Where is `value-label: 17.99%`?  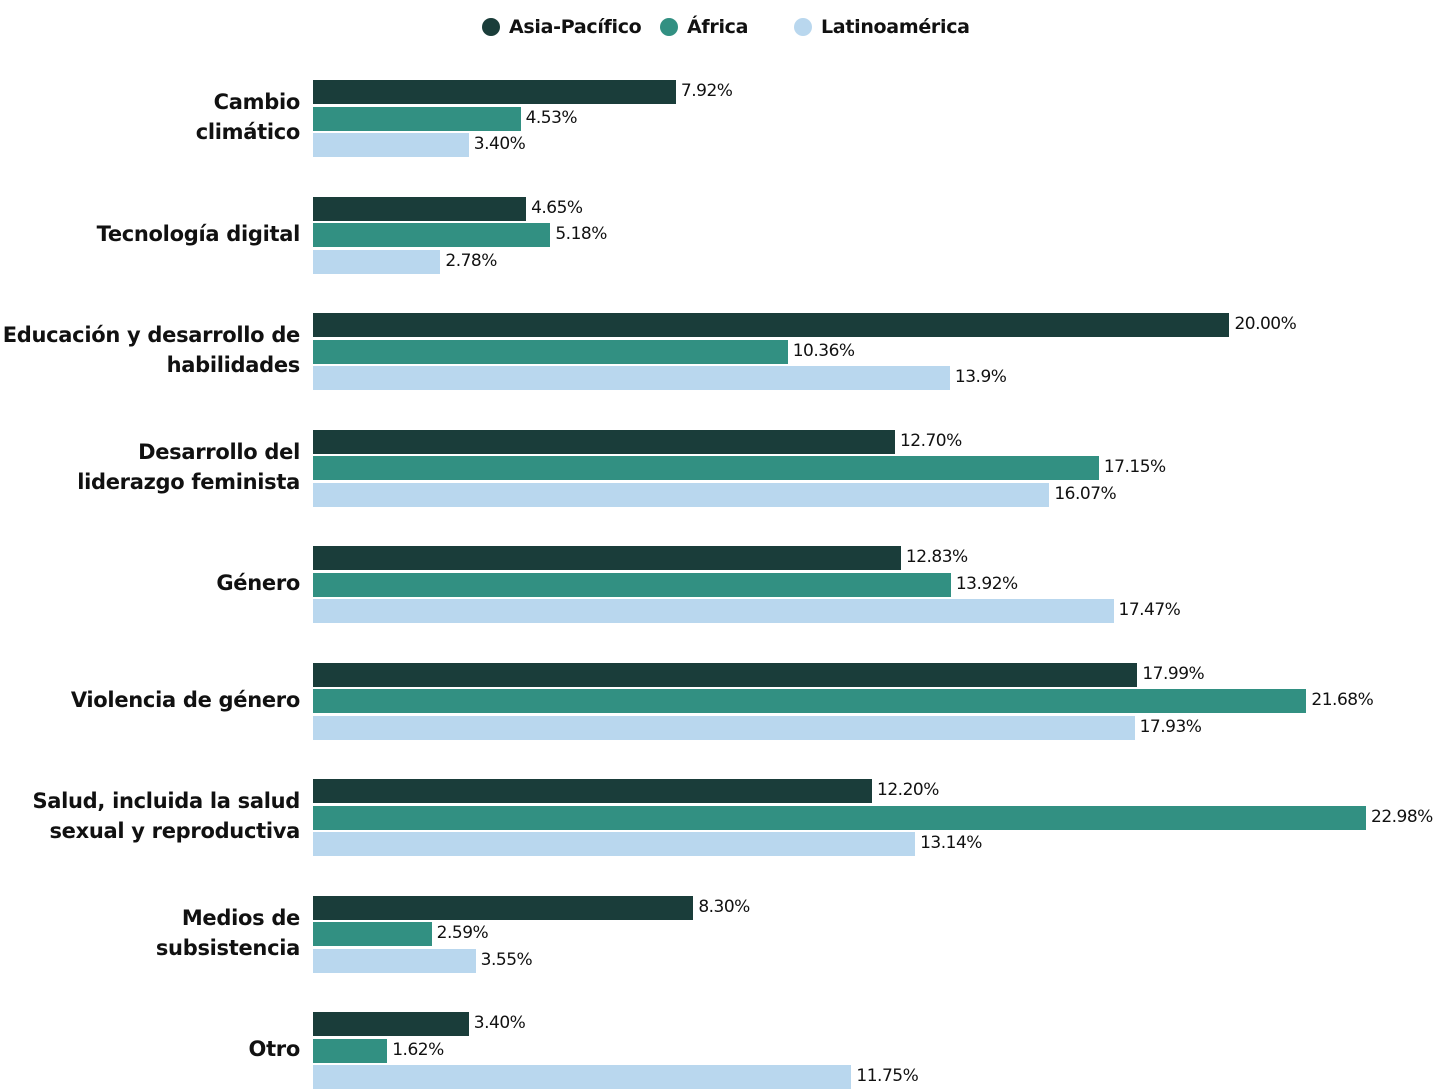
value-label: 17.99% is located at coordinates (1173, 673).